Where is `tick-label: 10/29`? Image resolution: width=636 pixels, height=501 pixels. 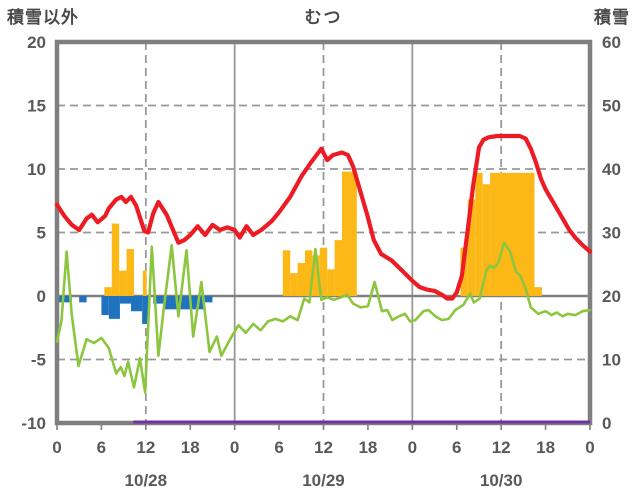
tick-label: 10/29 is located at coordinates (323, 480).